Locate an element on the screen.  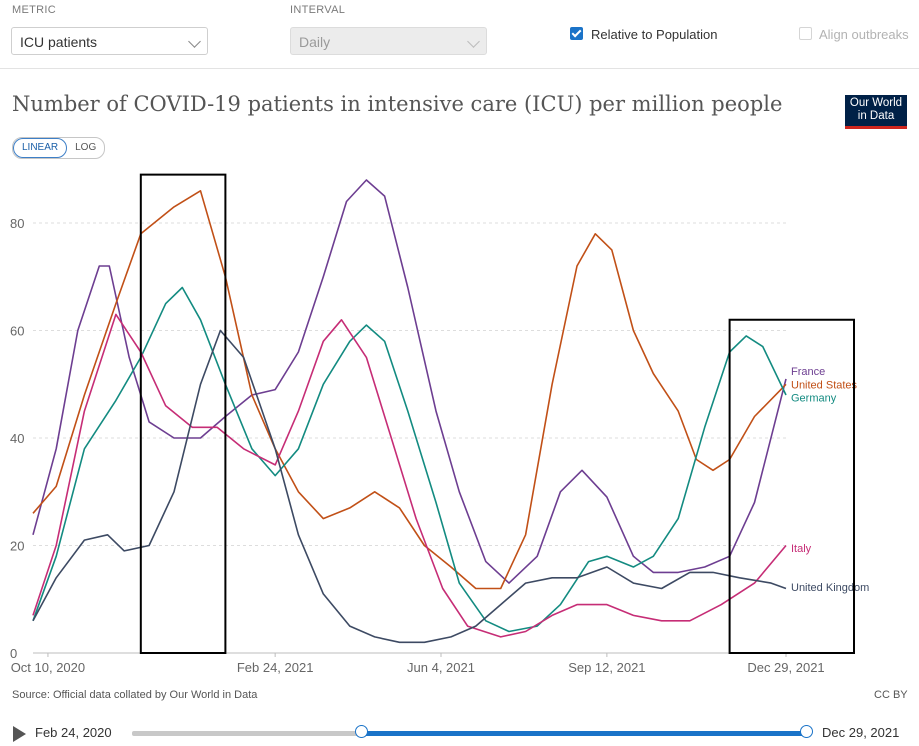
timeline: Feb 24, 2020 Dec 29, 2021 is located at coordinates (459, 732).